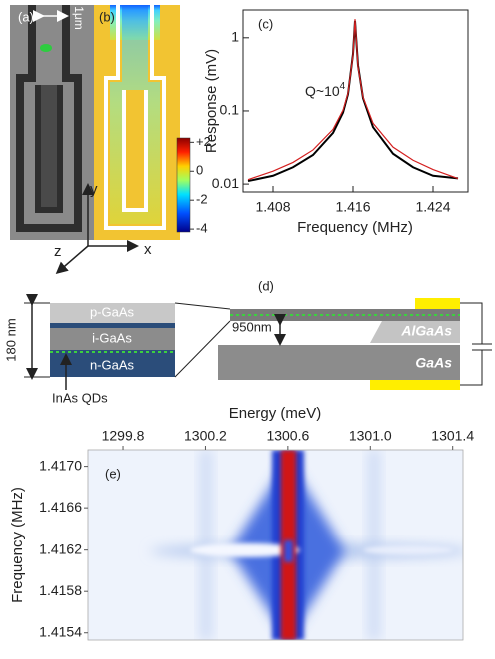  I want to click on y-tick-label: 0.01, so click(225, 183).